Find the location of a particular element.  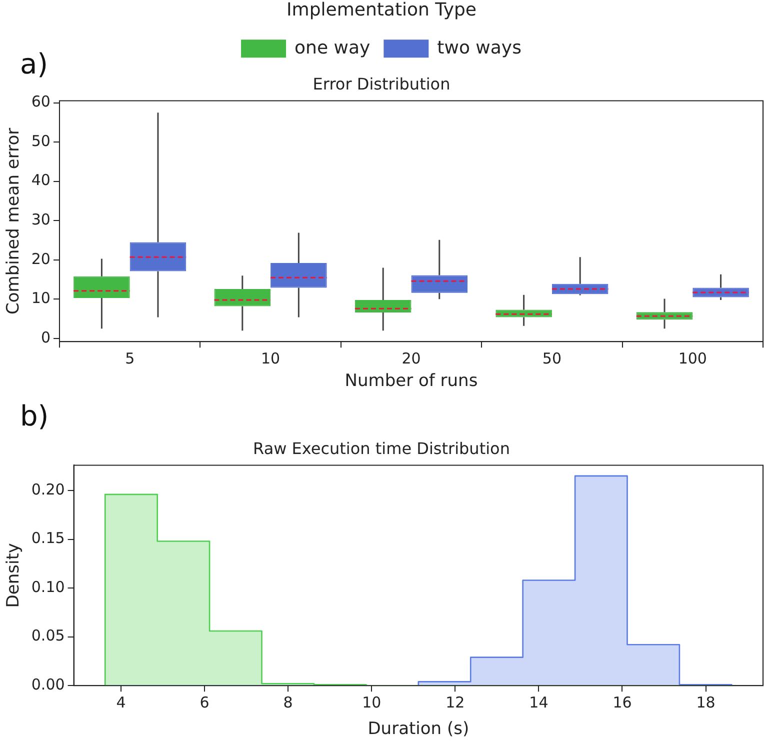

y-tick-label: 0.10 is located at coordinates (48, 587).